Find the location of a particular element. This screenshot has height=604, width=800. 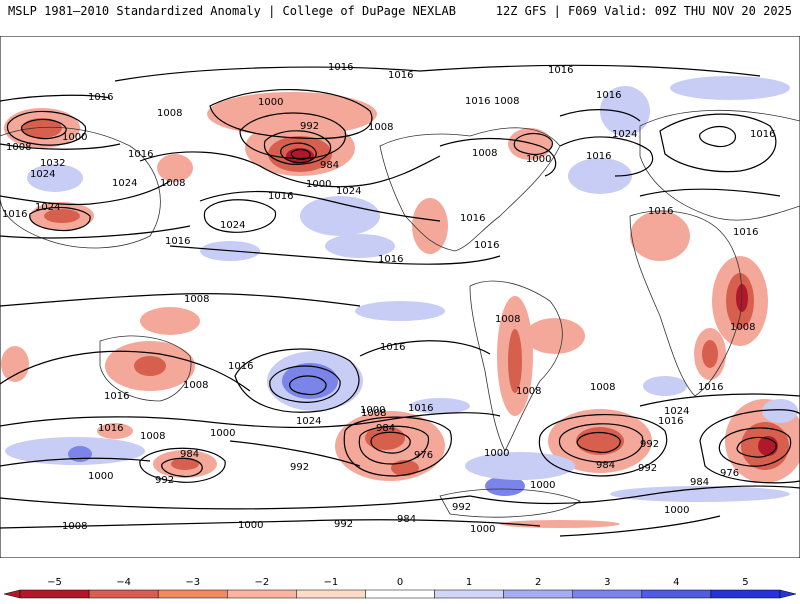

colorbar-tick-label: −4 is located at coordinates (123, 582).